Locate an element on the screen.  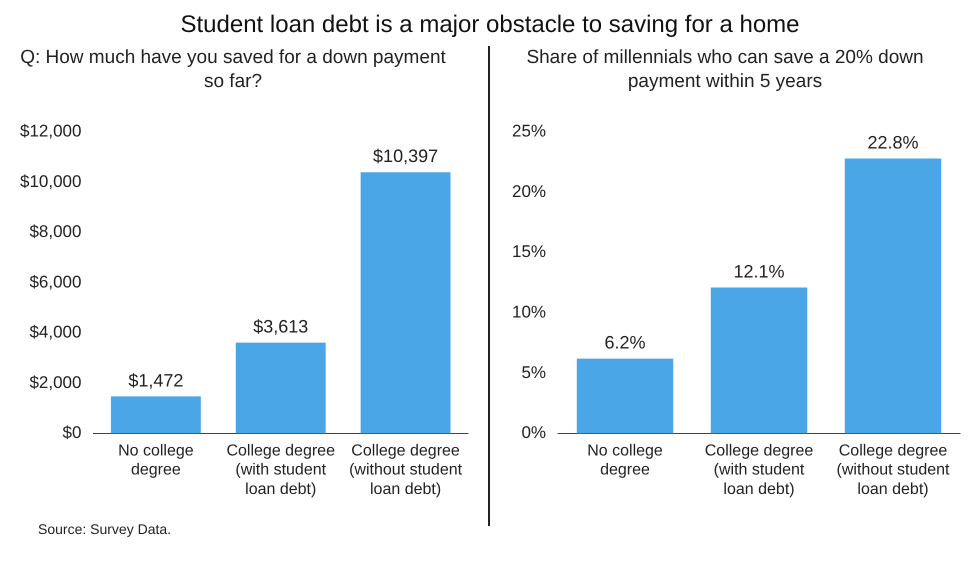
y-tick-label: $4,000 is located at coordinates (55, 332).